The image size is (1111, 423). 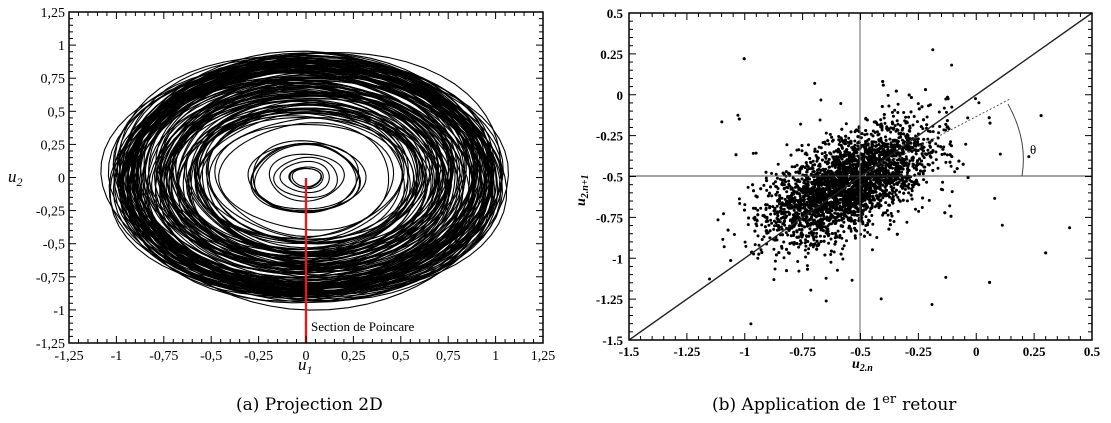 I want to click on y-tick-label: -0,25, so click(x=50, y=212).